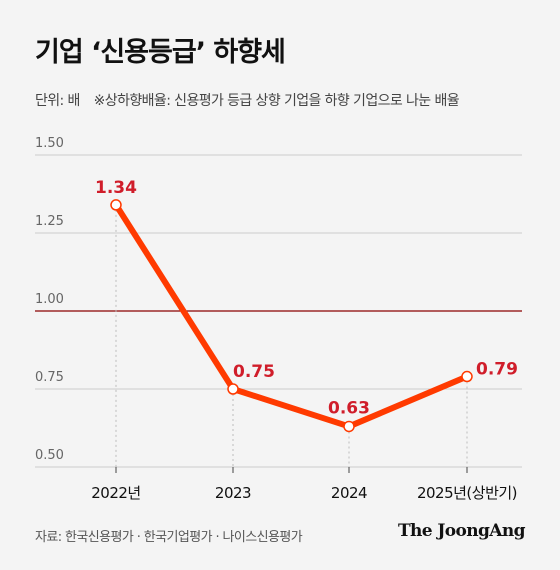 Image resolution: width=560 pixels, height=570 pixels. Describe the element at coordinates (233, 493) in the screenshot. I see `x-tick-label: 2023` at that location.